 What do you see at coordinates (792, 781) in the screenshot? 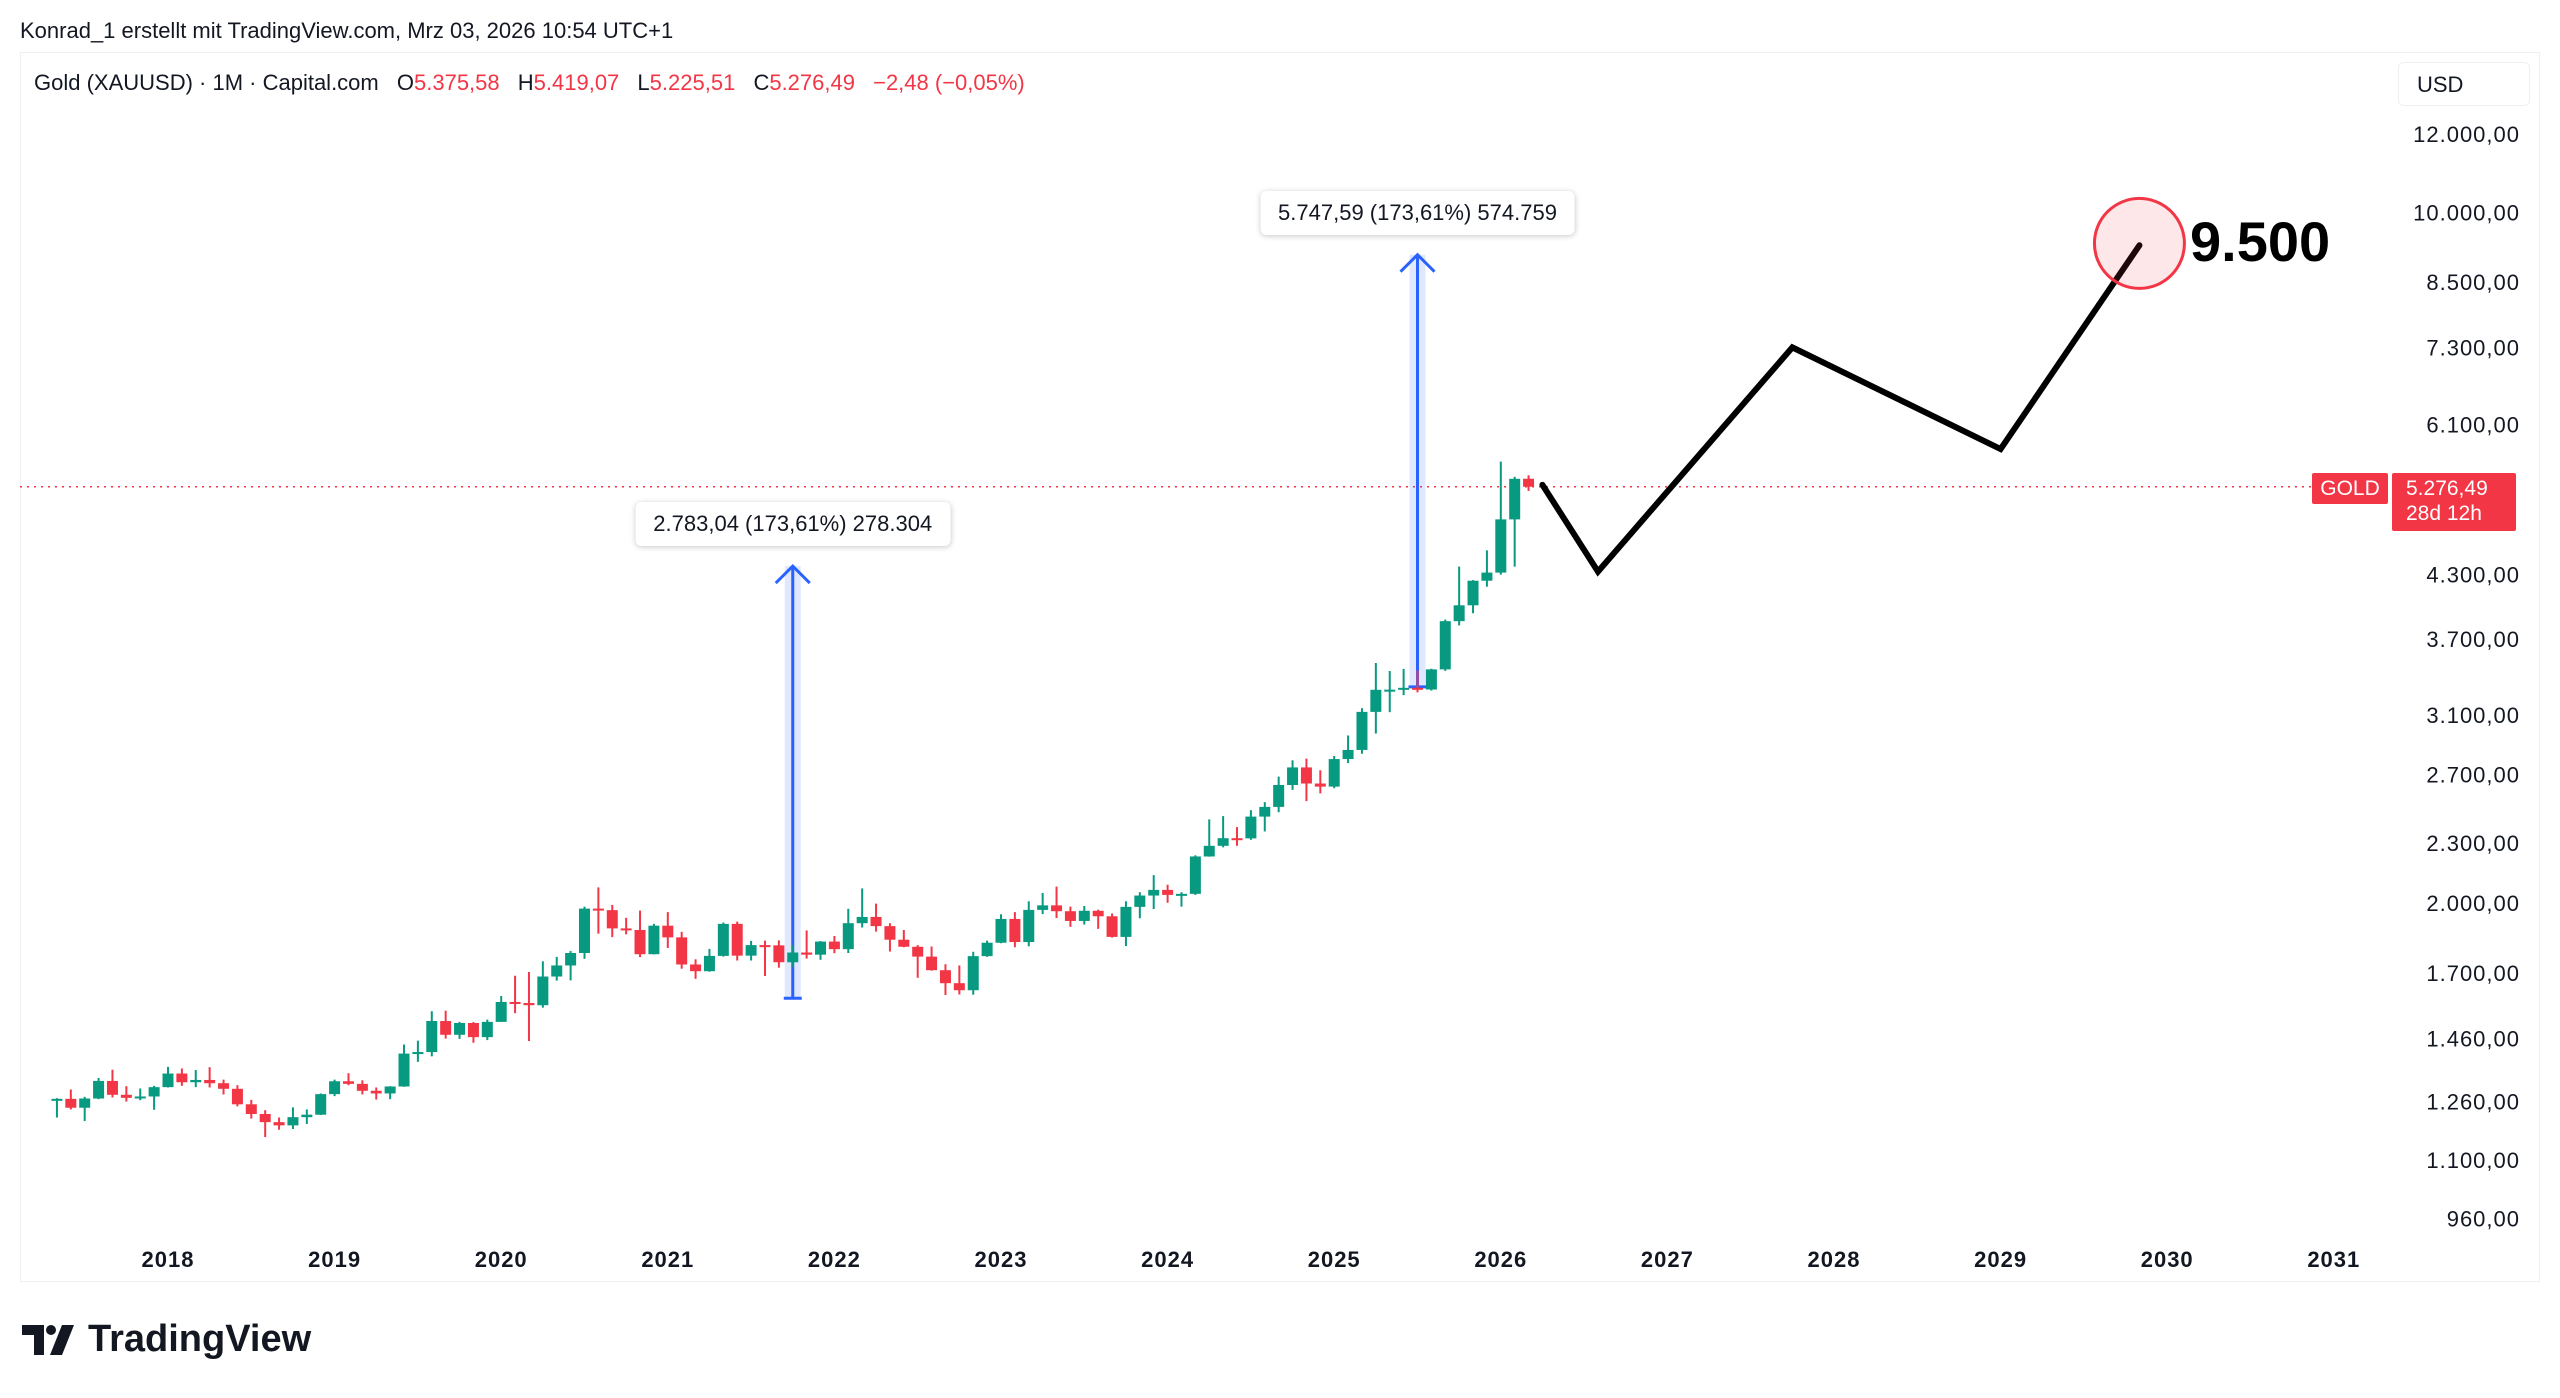
I see `measure-tool` at bounding box center [792, 781].